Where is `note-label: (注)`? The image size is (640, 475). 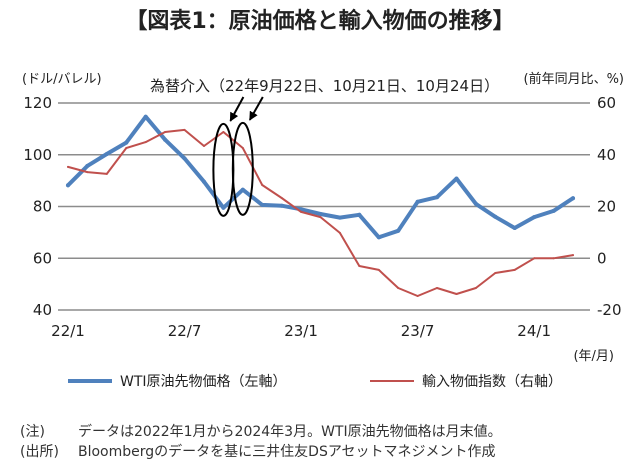
note-label: (注) is located at coordinates (32, 432).